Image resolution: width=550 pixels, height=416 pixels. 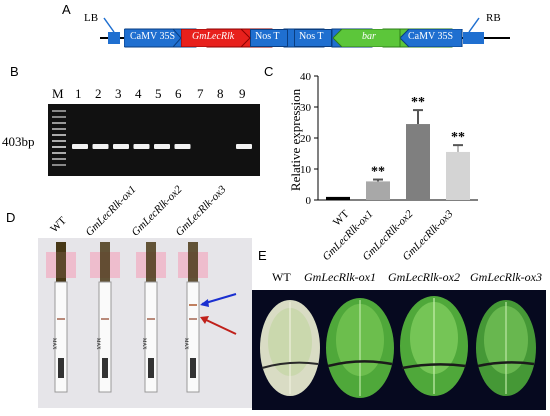 I want to click on lane-9: 9, so click(x=242, y=93).